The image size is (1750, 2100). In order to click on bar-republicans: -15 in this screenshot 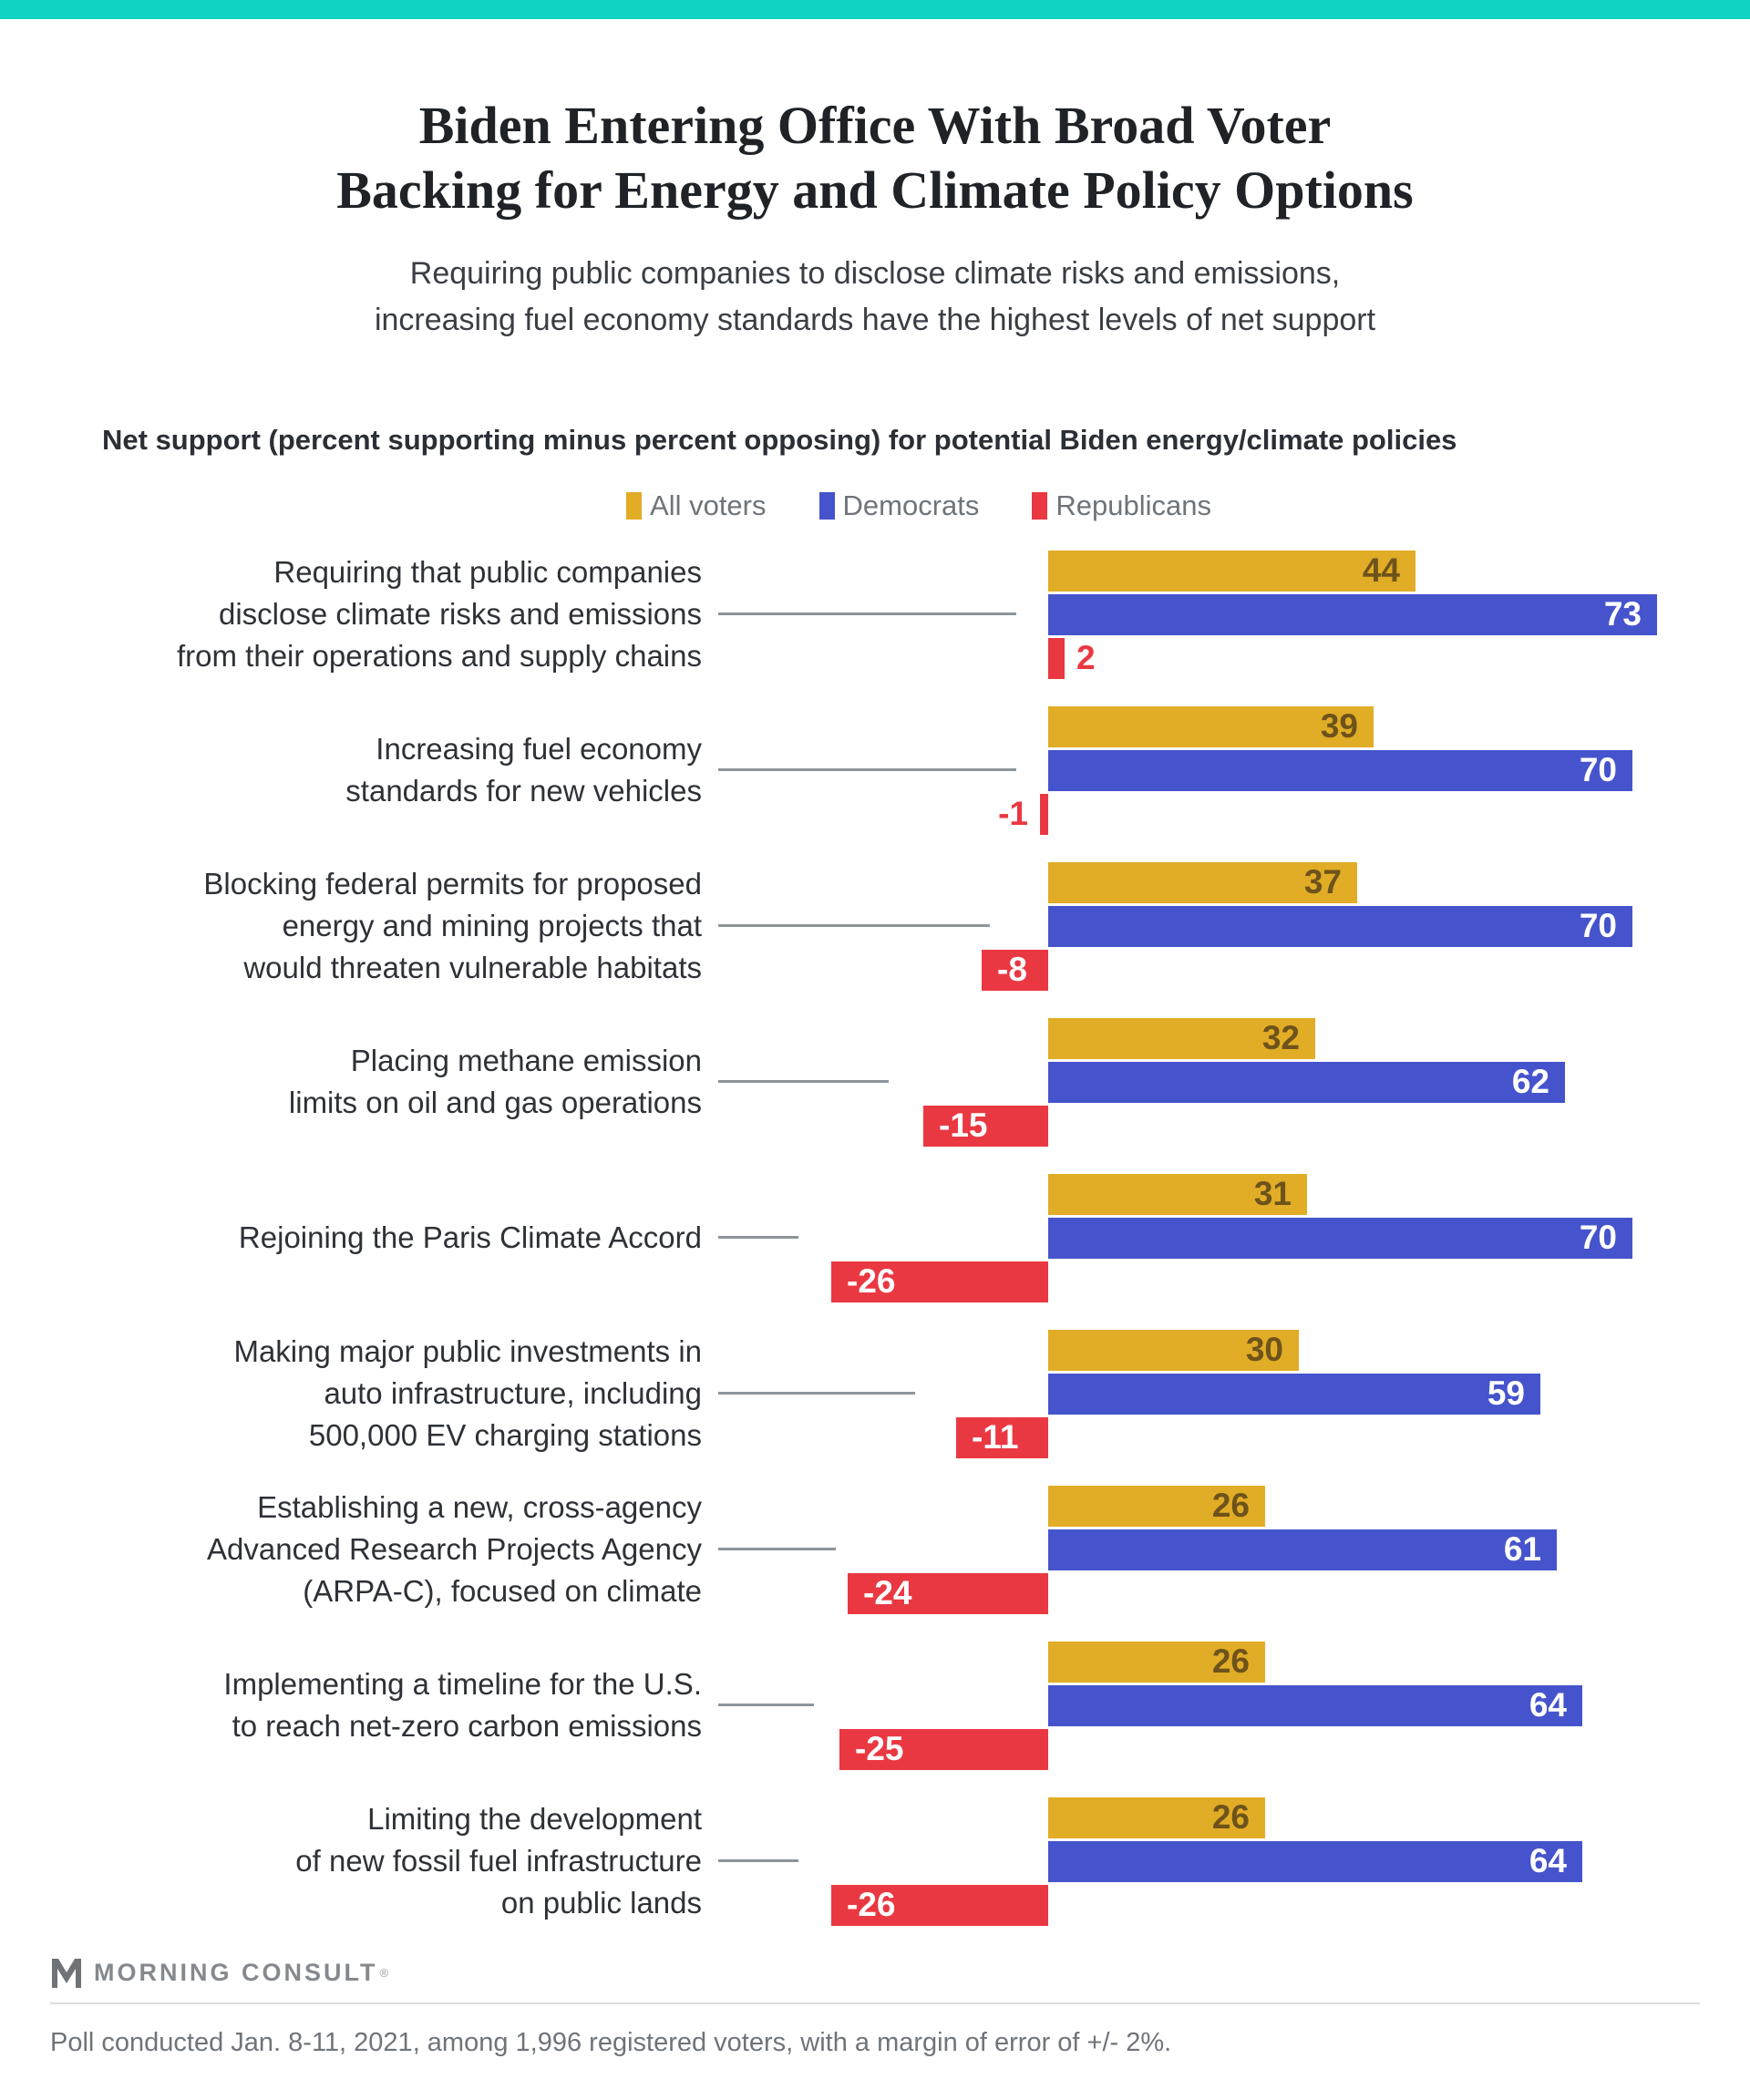, I will do `click(986, 1126)`.